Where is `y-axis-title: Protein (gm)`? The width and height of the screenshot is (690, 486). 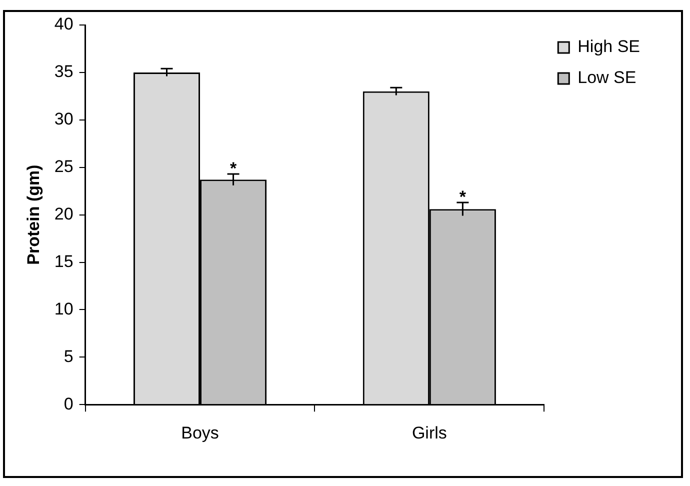 y-axis-title: Protein (gm) is located at coordinates (33, 214).